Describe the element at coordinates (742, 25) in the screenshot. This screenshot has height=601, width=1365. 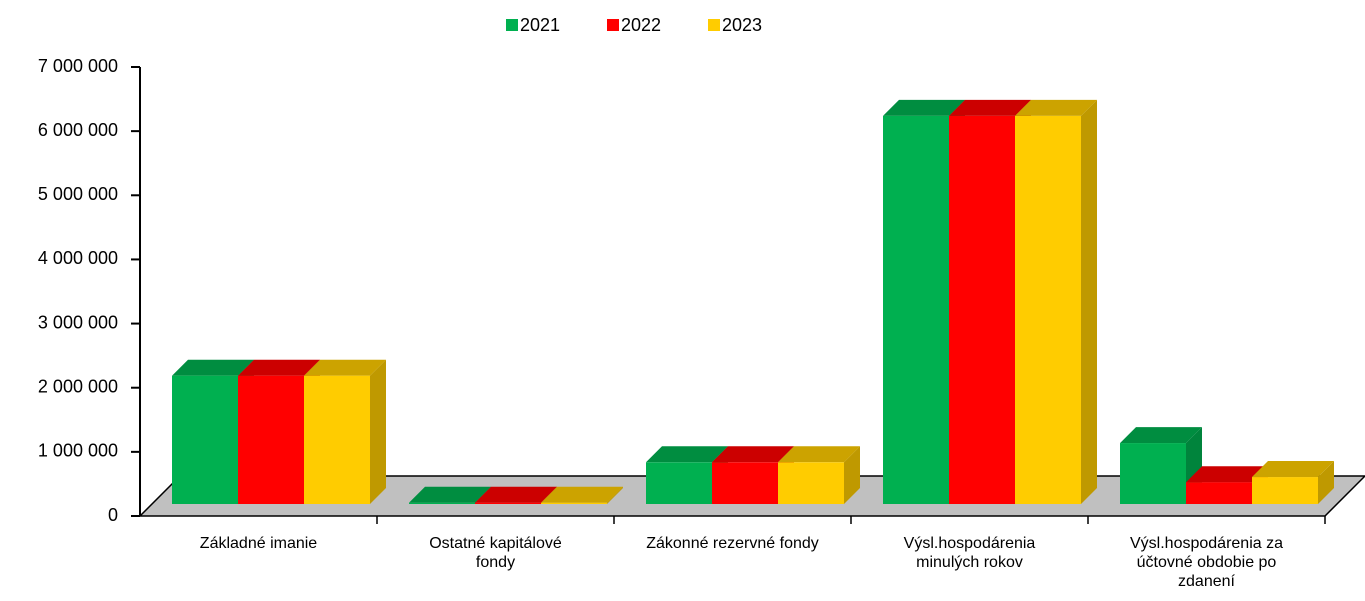
I see `legend-label: 2023` at that location.